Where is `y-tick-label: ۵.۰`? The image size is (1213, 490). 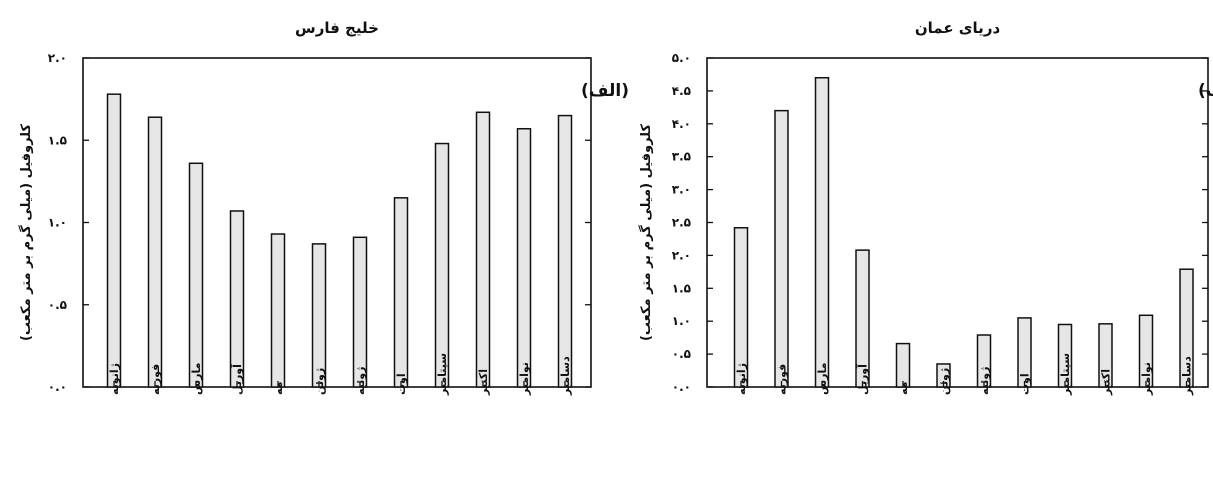
y-tick-label: ۵.۰ is located at coordinates (681, 58).